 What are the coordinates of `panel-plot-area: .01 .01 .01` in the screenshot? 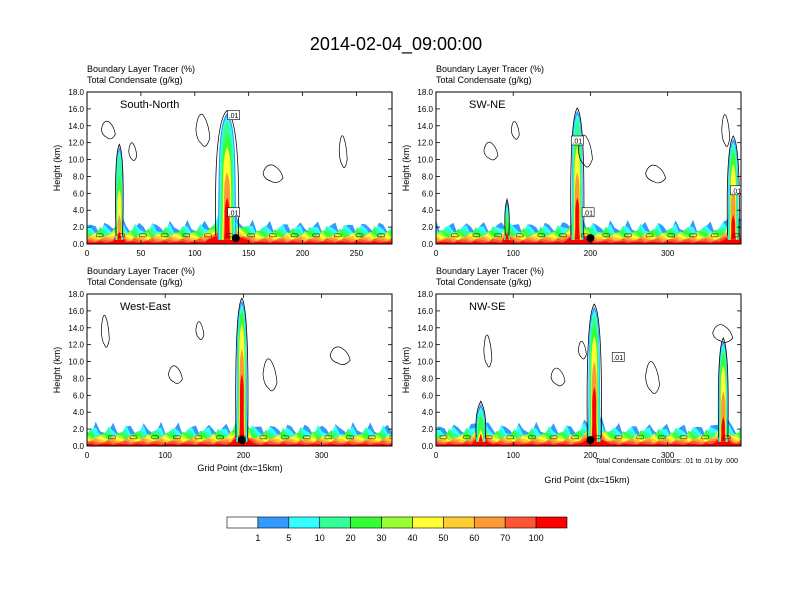 It's located at (588, 168).